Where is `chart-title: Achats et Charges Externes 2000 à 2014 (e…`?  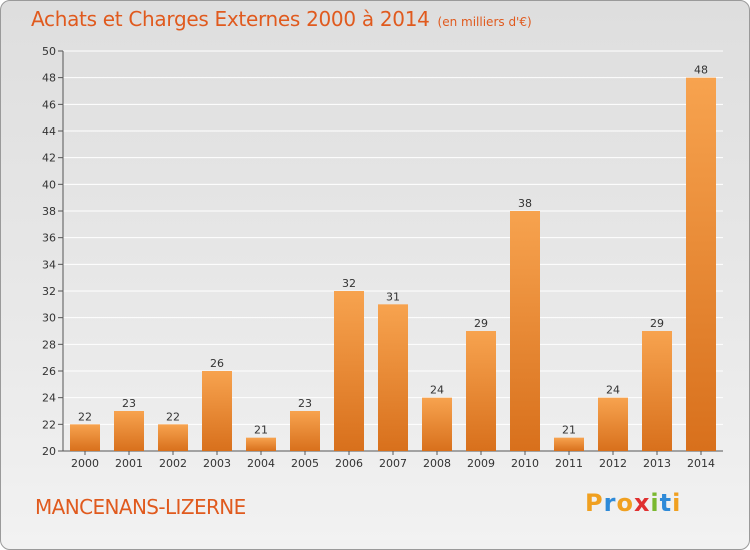
chart-title: Achats et Charges Externes 2000 à 2014 (e… is located at coordinates (281, 19).